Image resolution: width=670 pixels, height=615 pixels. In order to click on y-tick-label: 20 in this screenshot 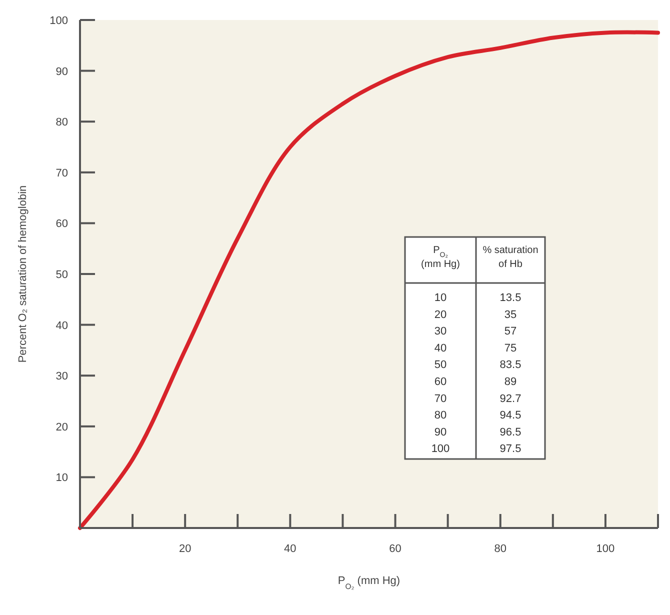, I will do `click(62, 427)`.